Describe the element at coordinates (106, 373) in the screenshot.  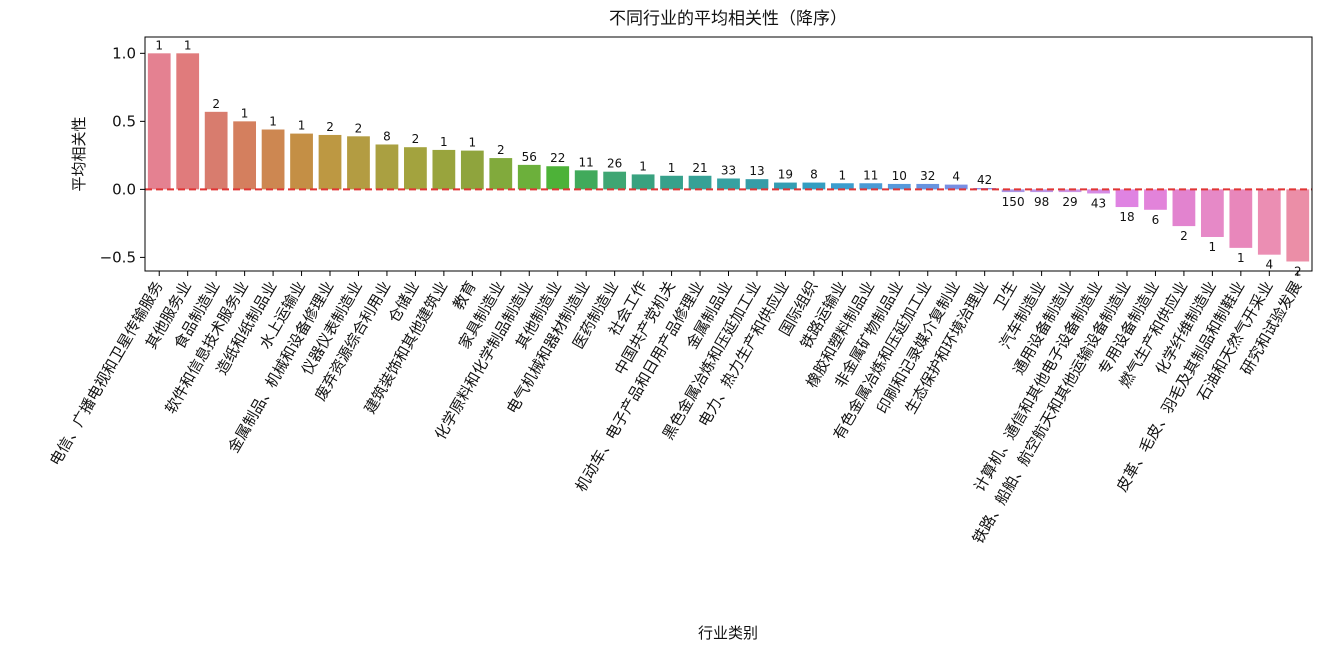
I see `x-tick-label: 电信、广播电视和卫星传输服务` at that location.